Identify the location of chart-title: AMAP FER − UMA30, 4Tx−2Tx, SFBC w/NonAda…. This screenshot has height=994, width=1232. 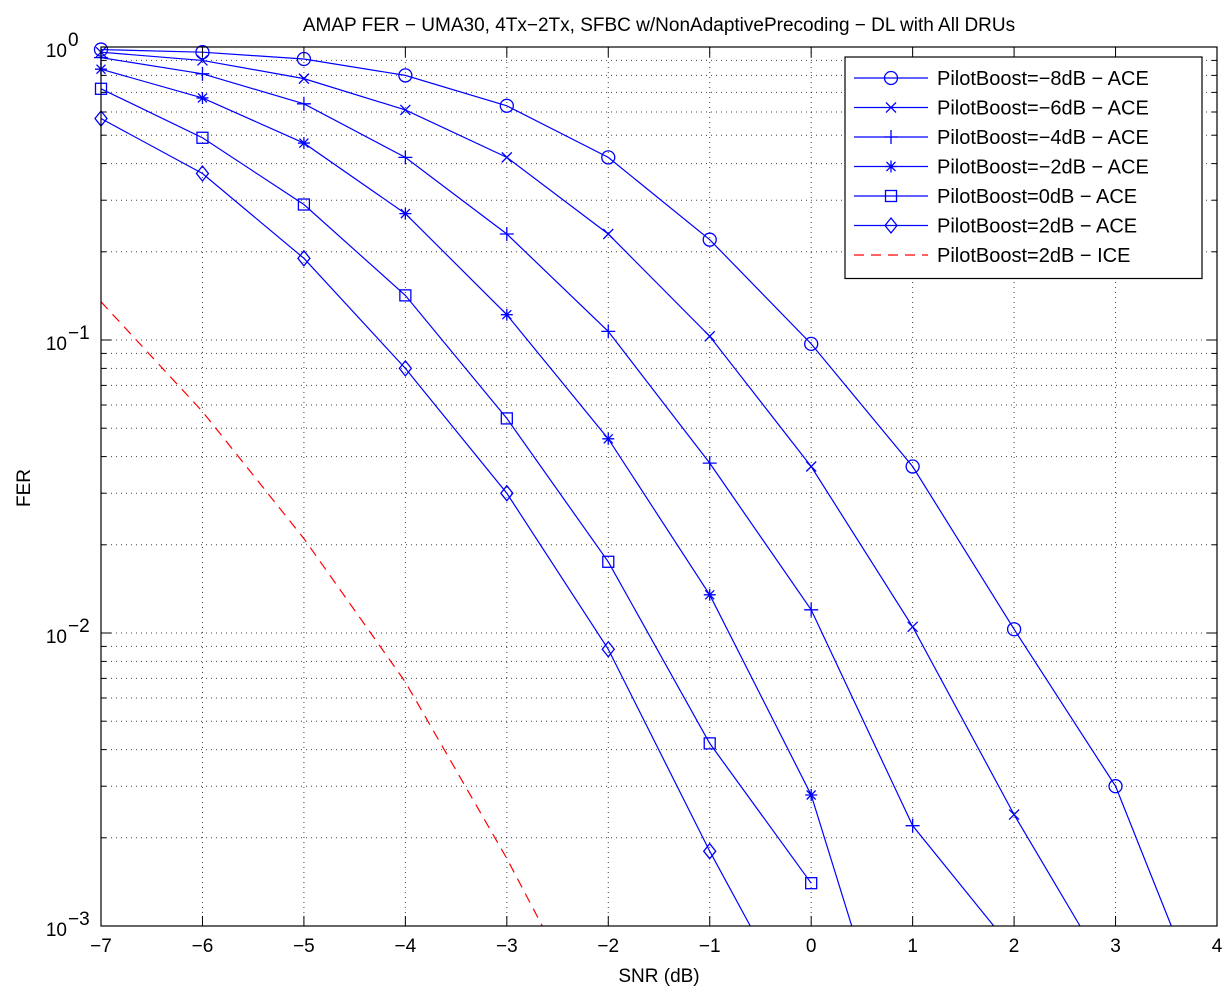
(659, 25).